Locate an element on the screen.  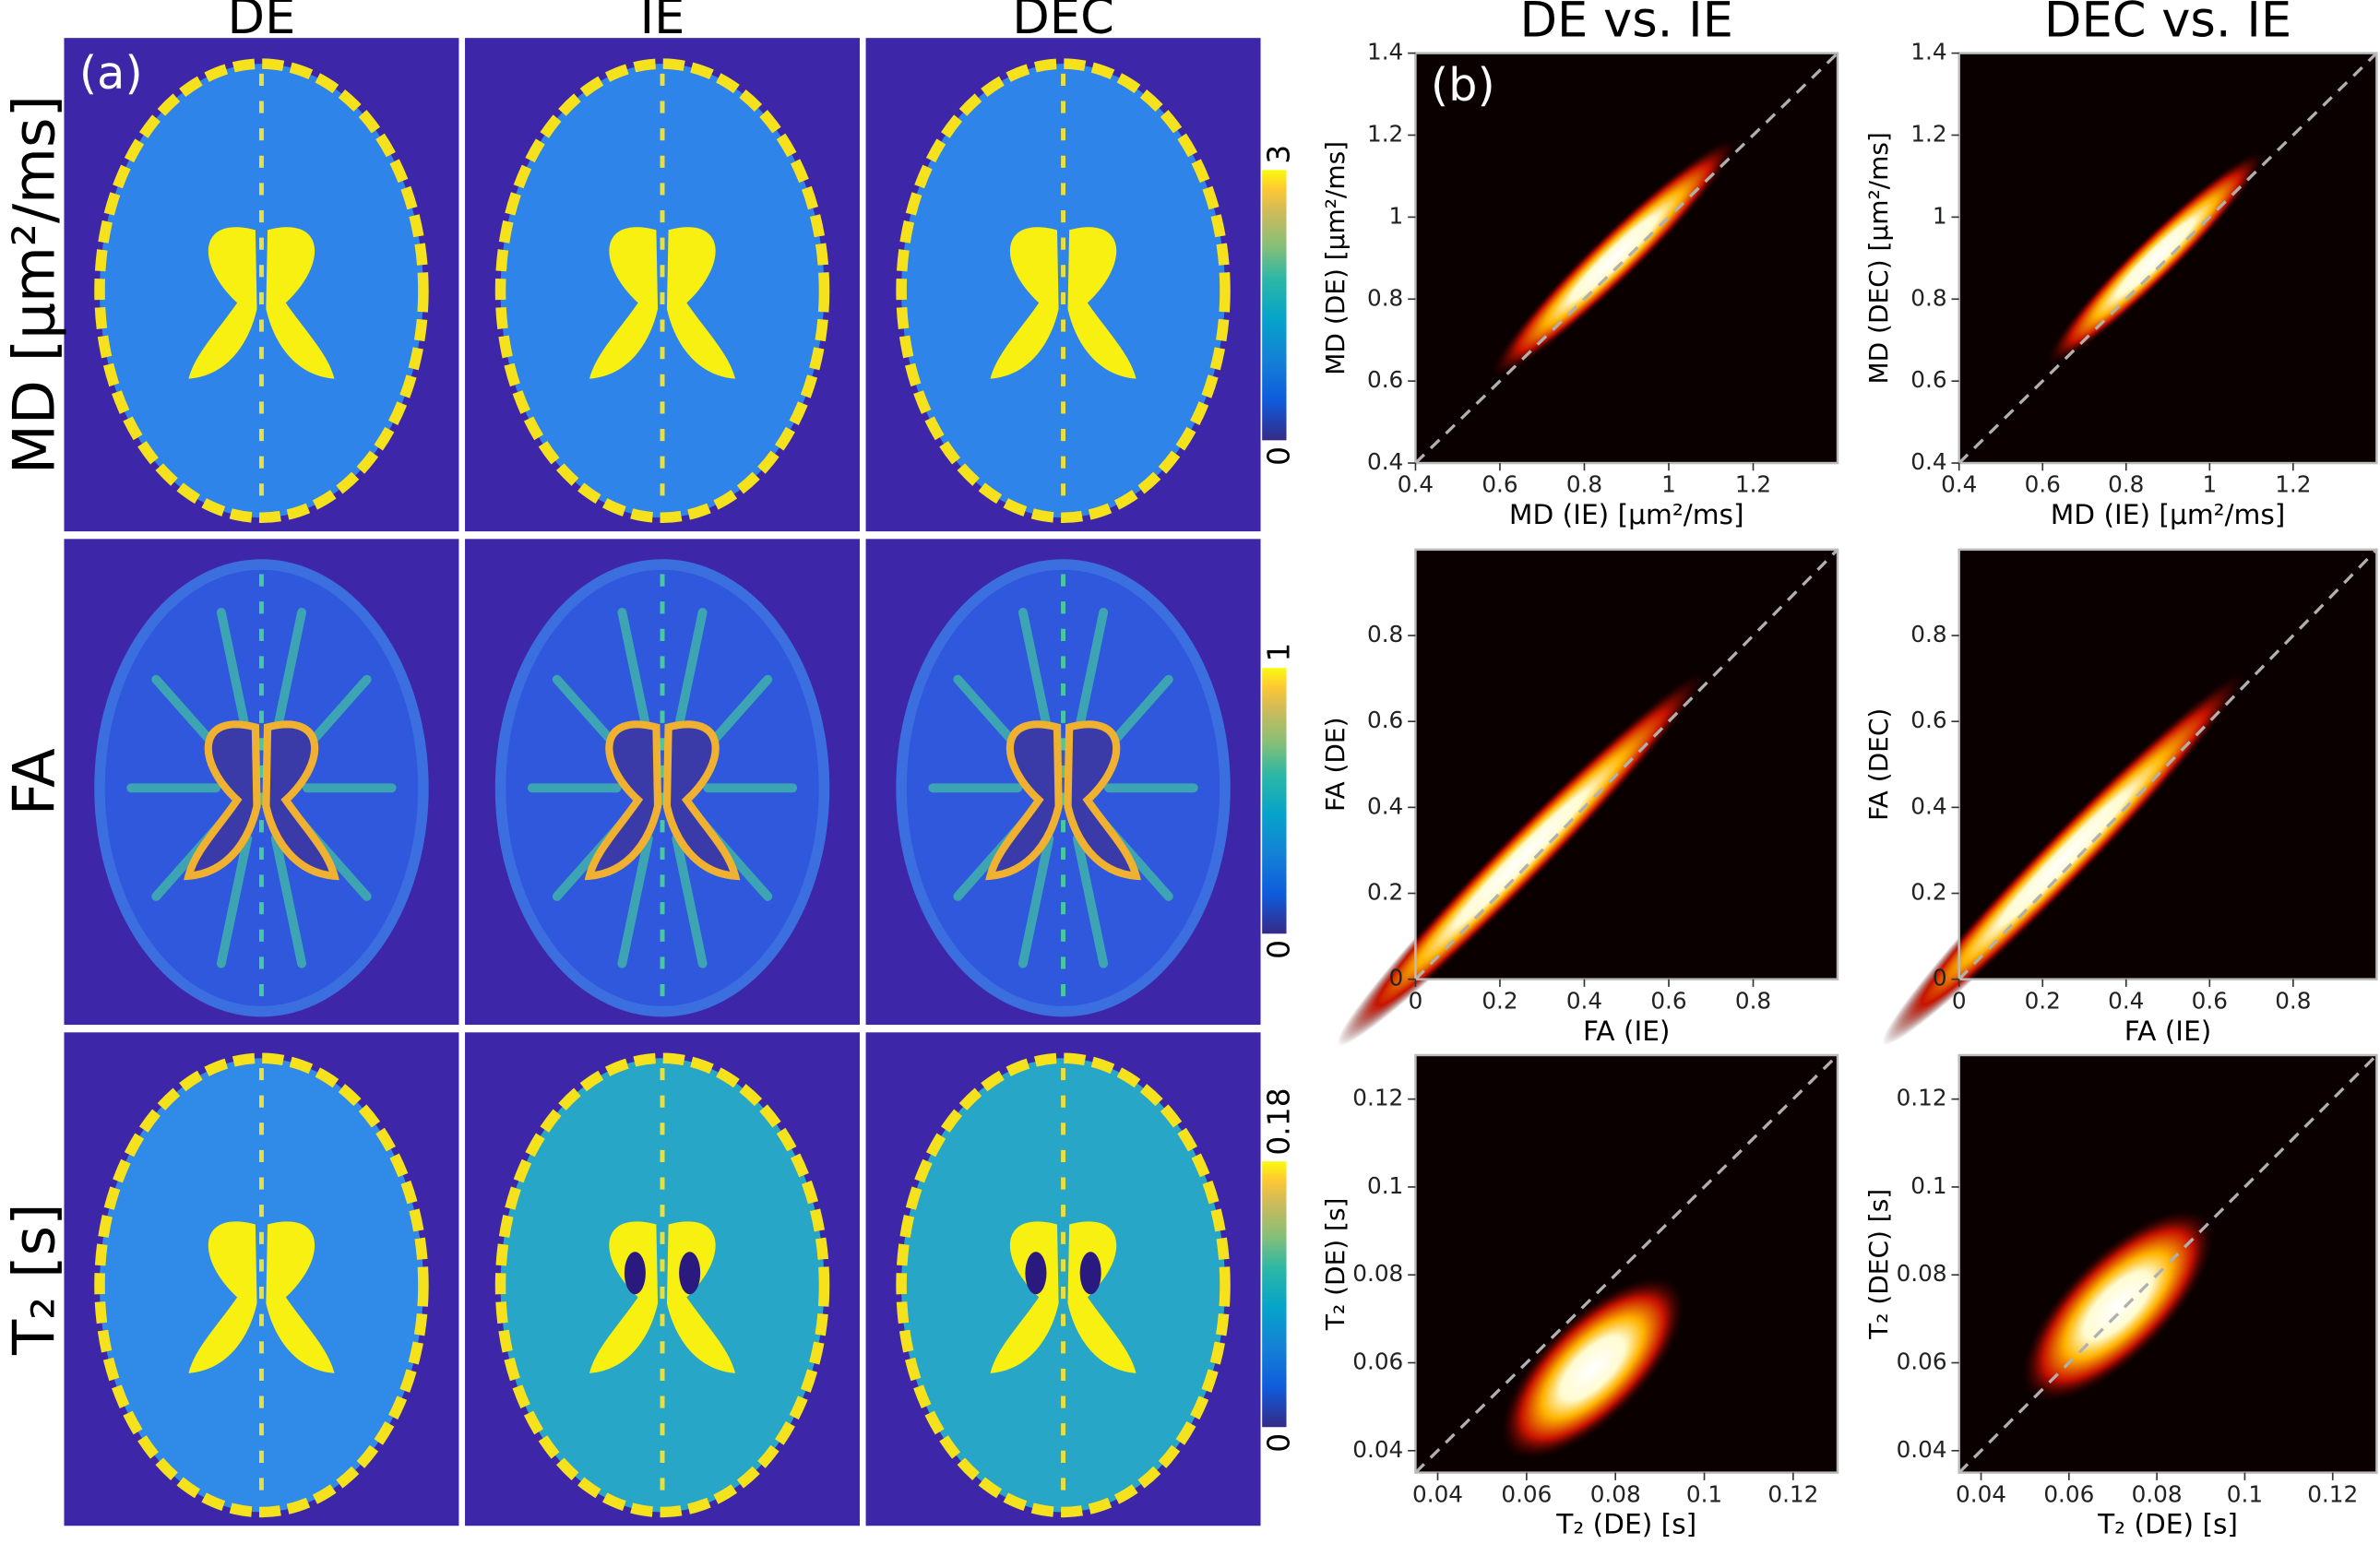
y-axis-label: FA (DEC) is located at coordinates (1878, 764).